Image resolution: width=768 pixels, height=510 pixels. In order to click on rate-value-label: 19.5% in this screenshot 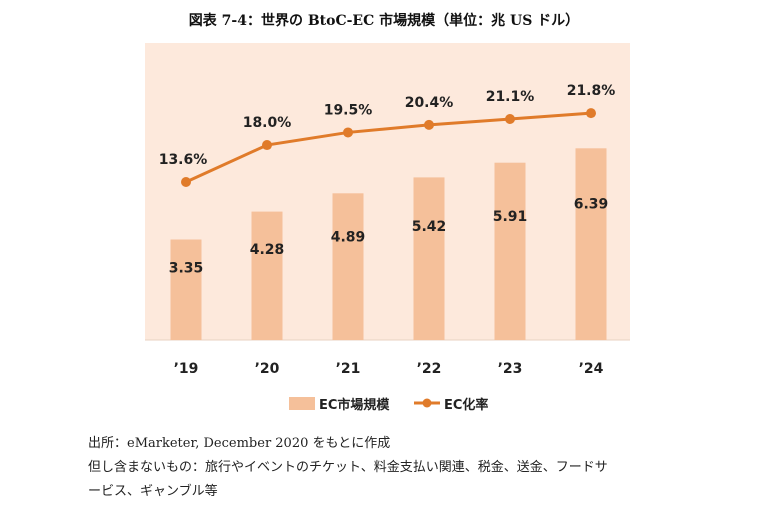, I will do `click(348, 110)`.